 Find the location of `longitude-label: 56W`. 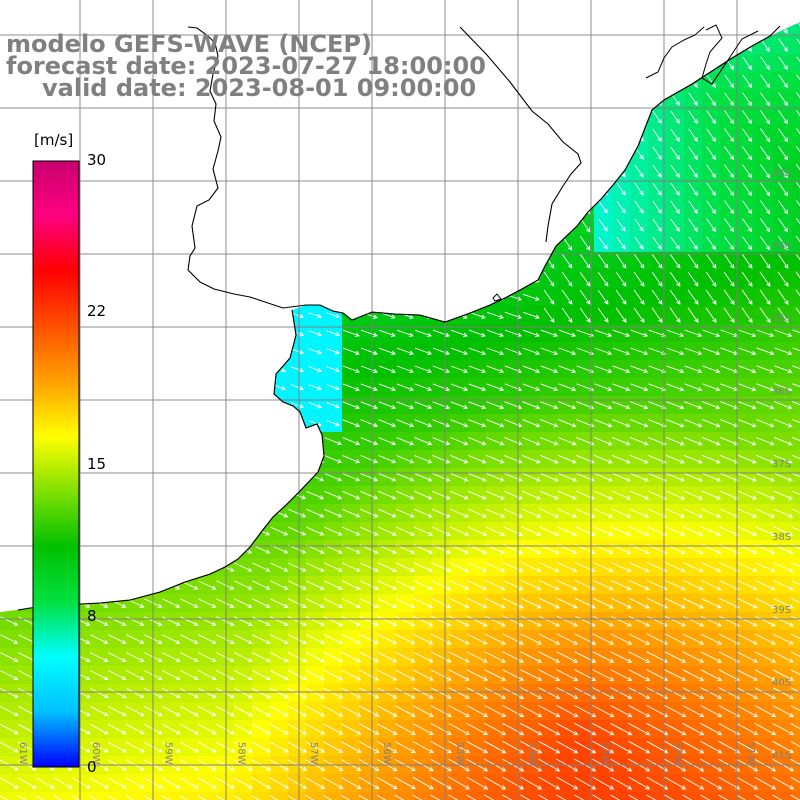

longitude-label: 56W is located at coordinates (386, 753).